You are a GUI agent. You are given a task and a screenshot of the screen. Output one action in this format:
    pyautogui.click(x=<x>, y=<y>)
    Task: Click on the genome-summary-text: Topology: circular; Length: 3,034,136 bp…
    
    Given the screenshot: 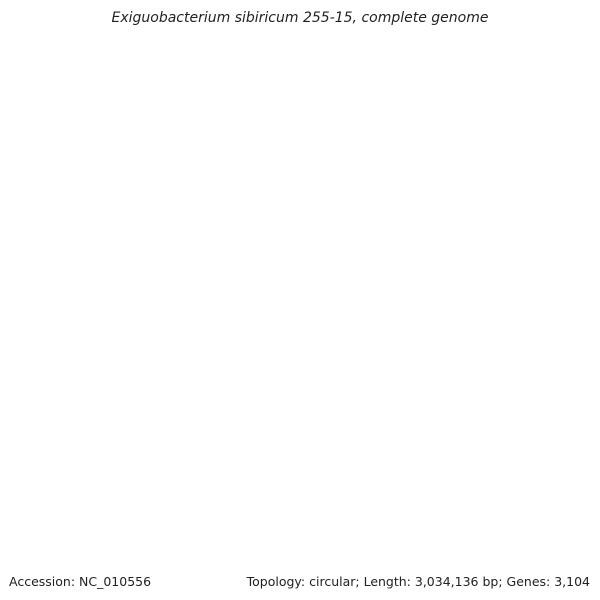 What is the action you would take?
    pyautogui.click(x=418, y=581)
    